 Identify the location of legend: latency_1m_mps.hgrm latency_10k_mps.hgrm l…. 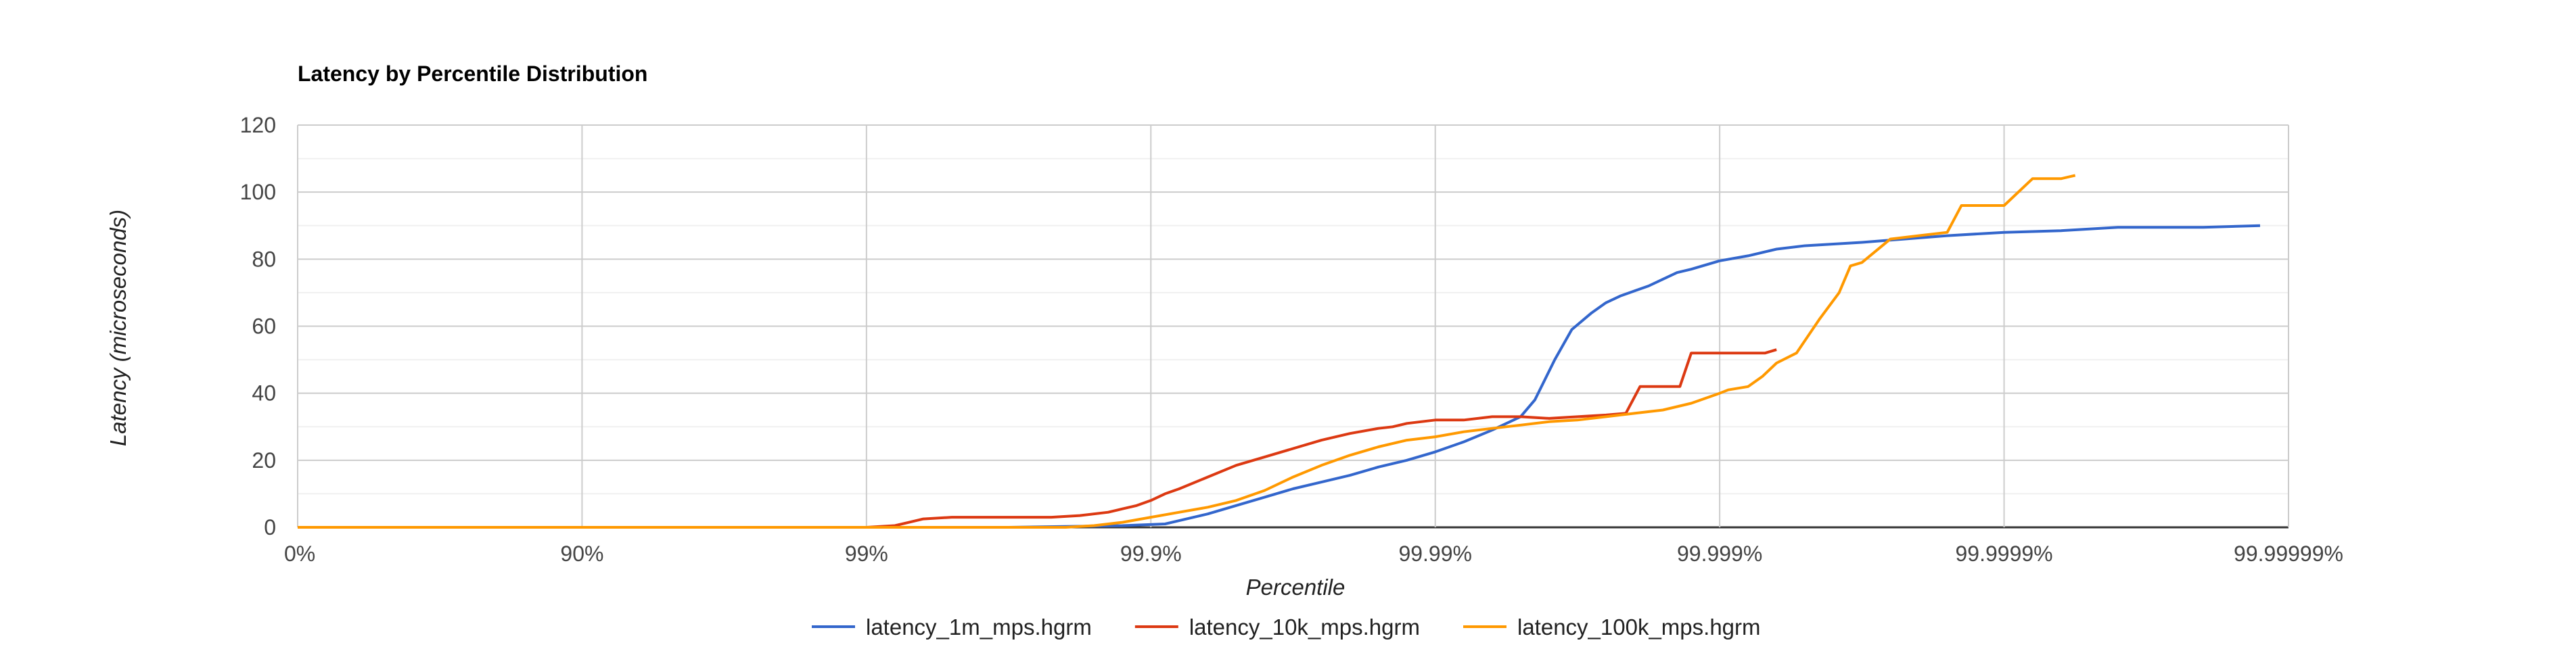
(1286, 627).